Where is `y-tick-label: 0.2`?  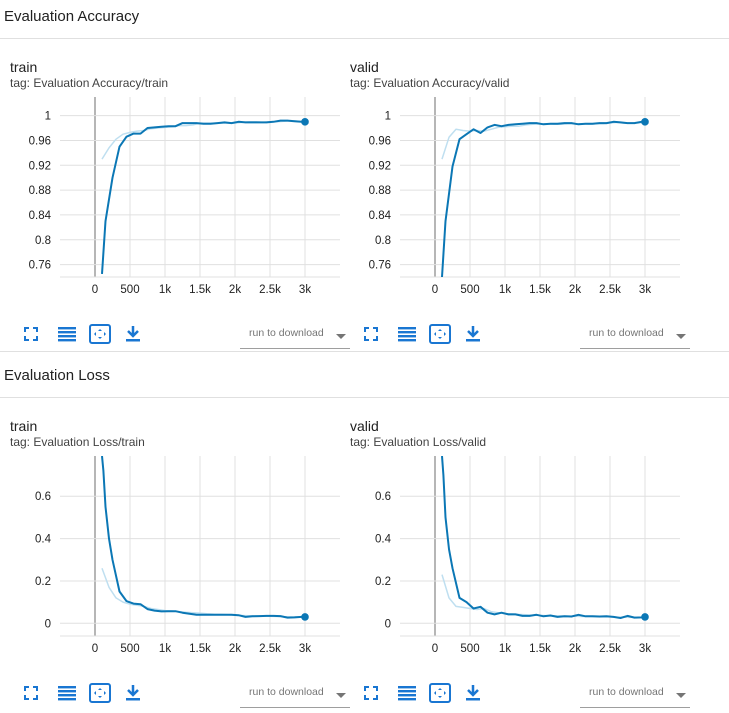 y-tick-label: 0.2 is located at coordinates (383, 582).